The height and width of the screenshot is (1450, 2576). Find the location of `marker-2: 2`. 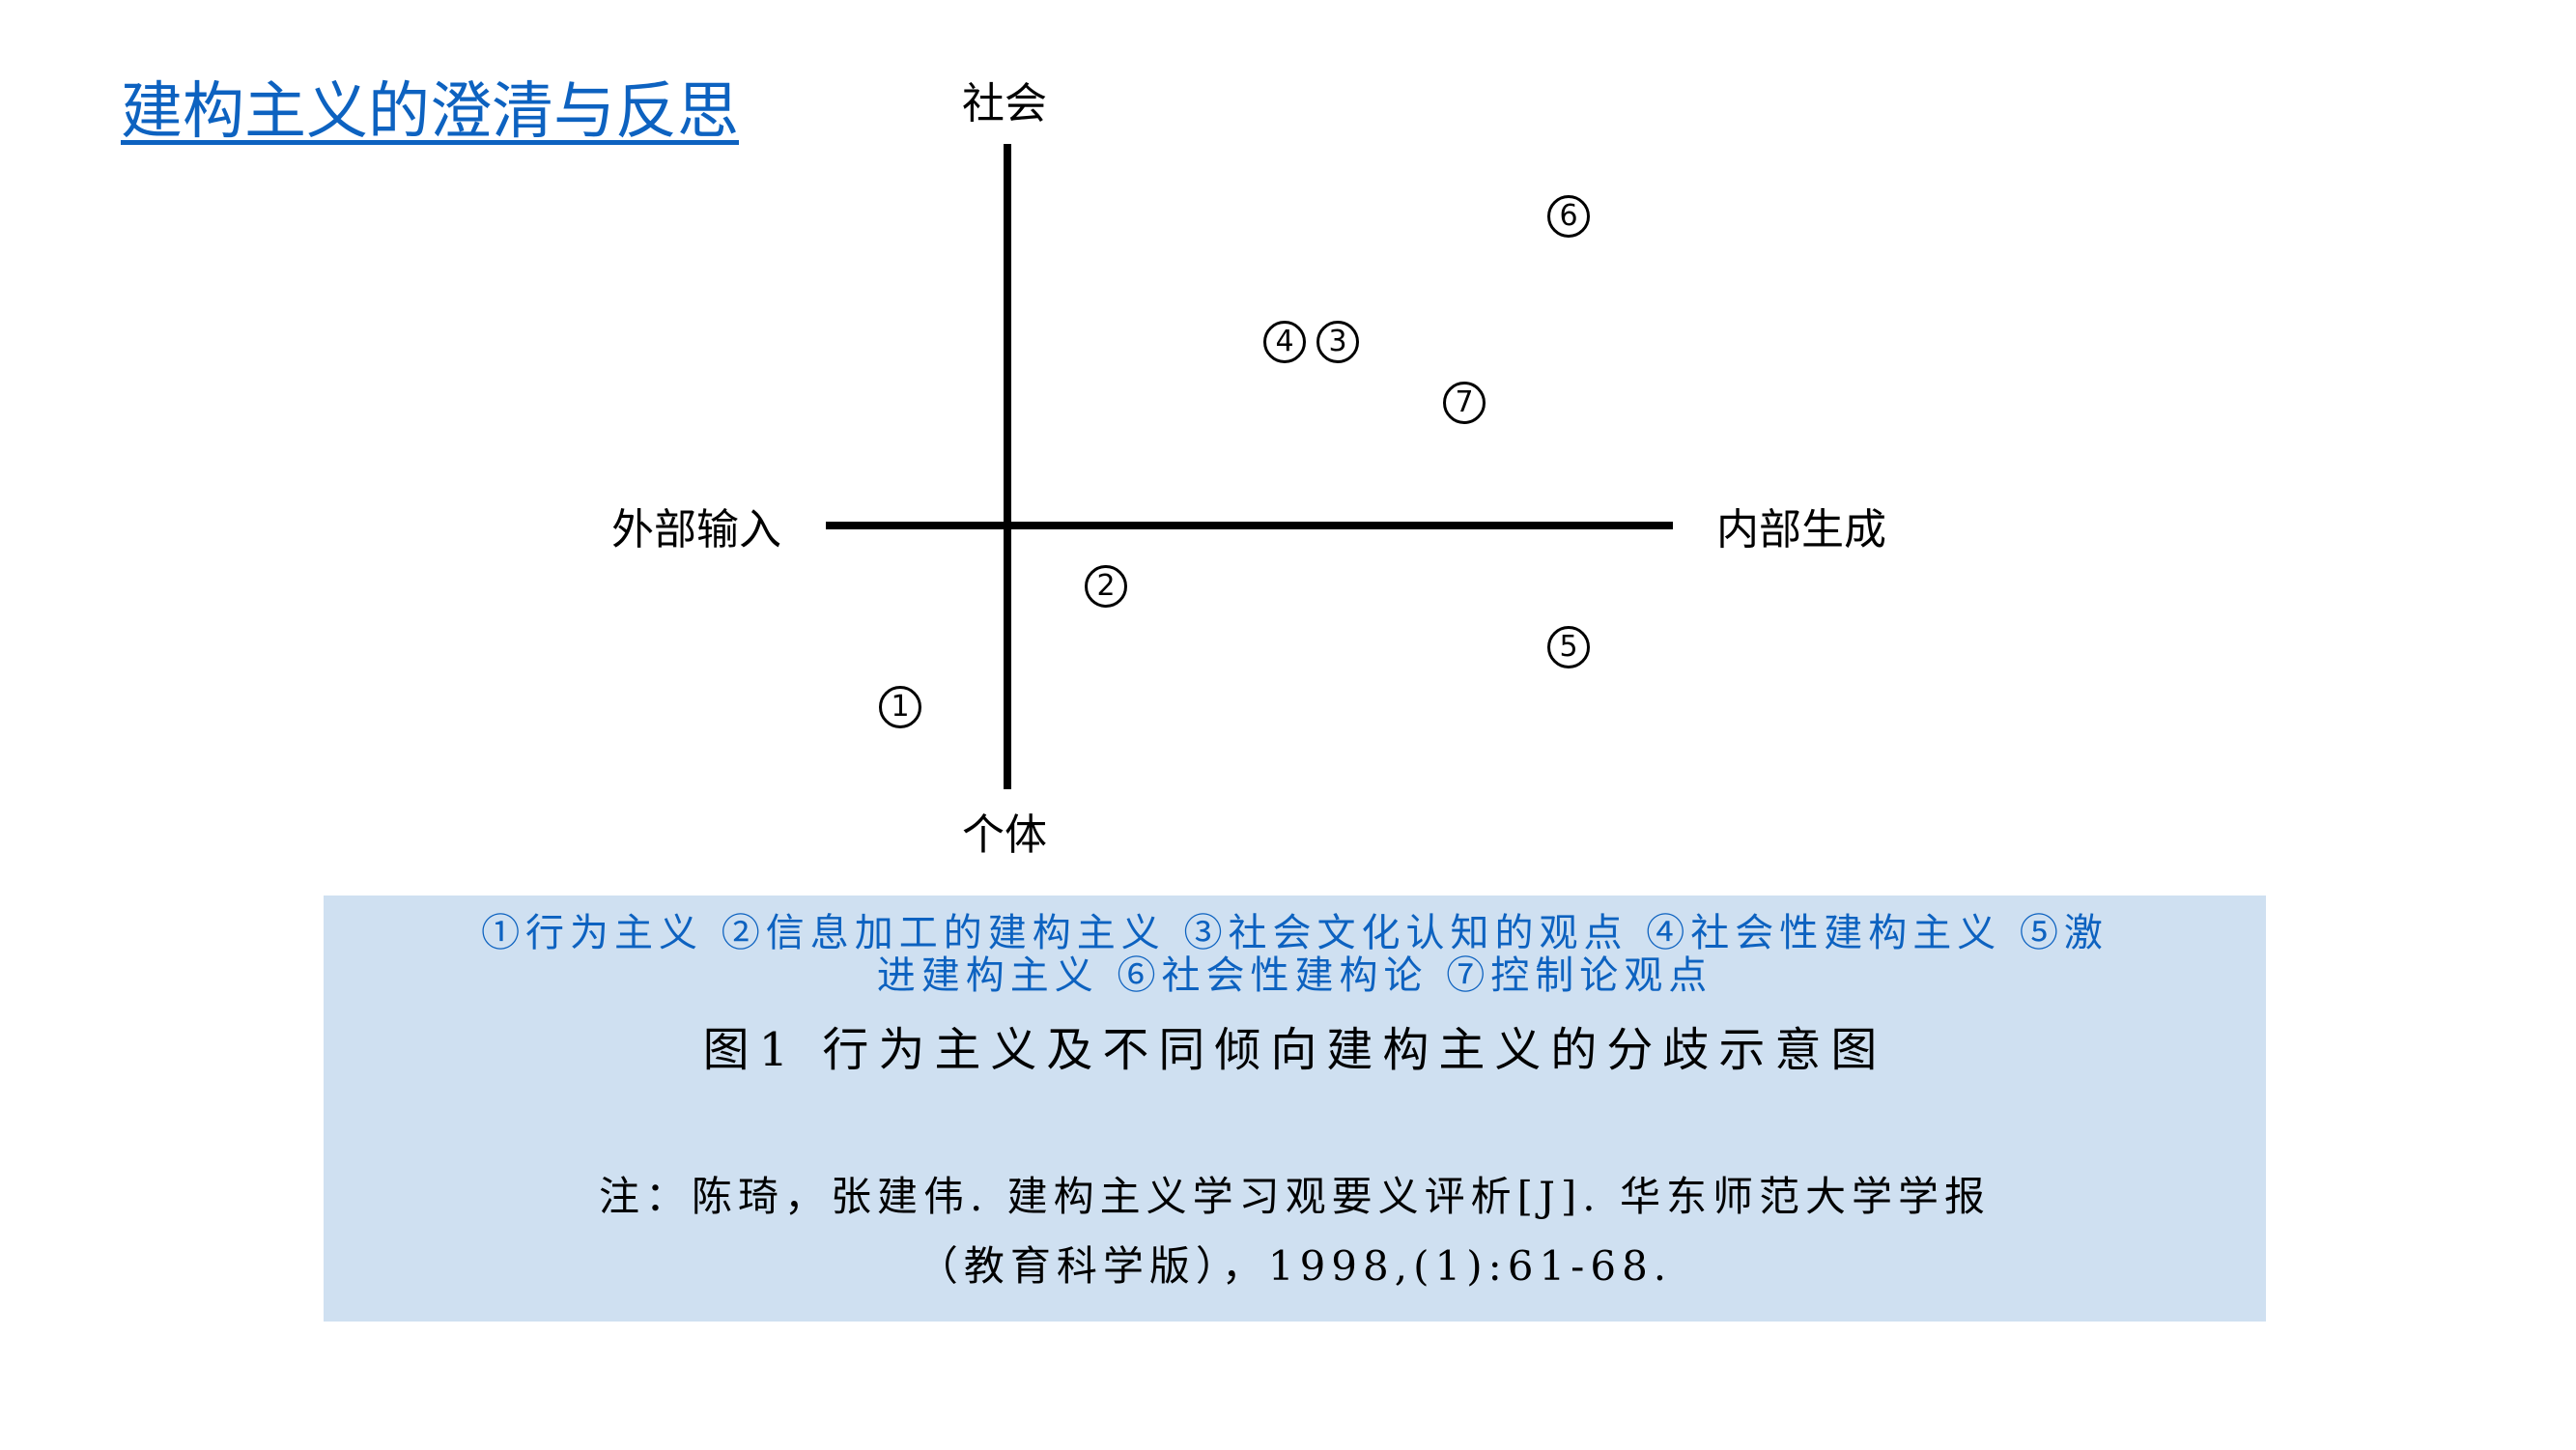

marker-2: 2 is located at coordinates (1106, 587).